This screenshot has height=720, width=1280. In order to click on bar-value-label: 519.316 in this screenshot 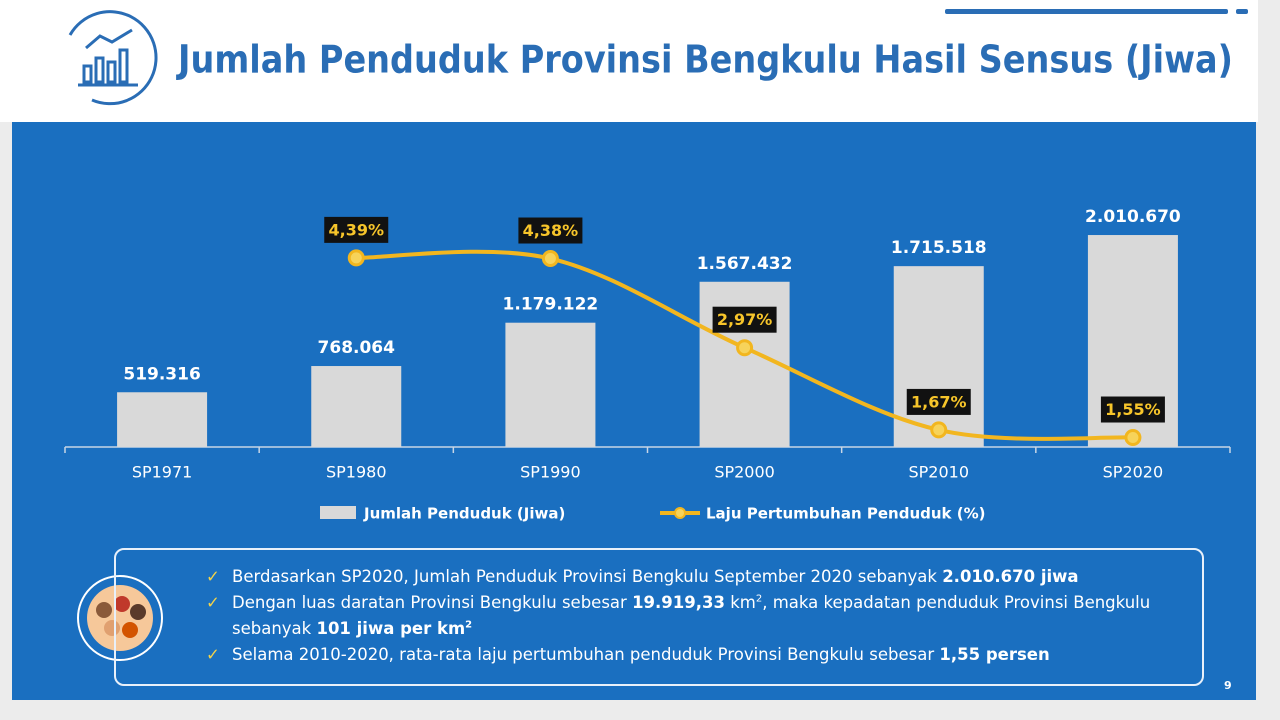, I will do `click(161, 374)`.